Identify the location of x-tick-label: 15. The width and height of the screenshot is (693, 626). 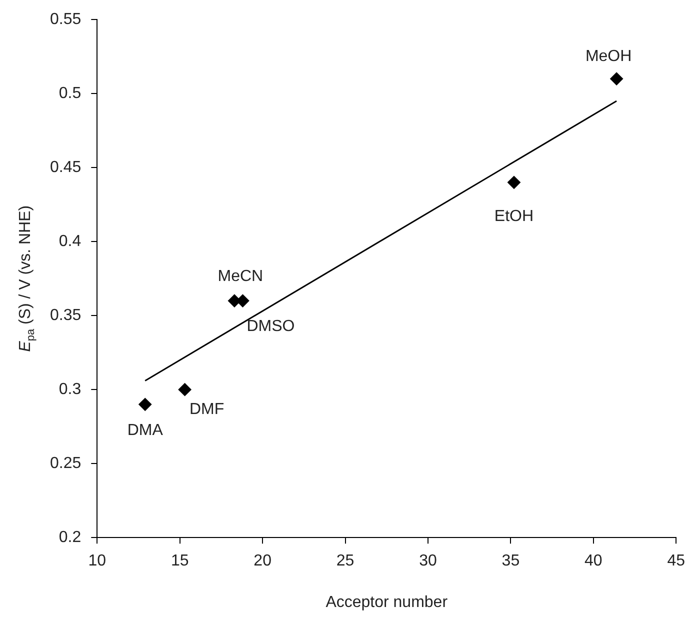
(179, 561).